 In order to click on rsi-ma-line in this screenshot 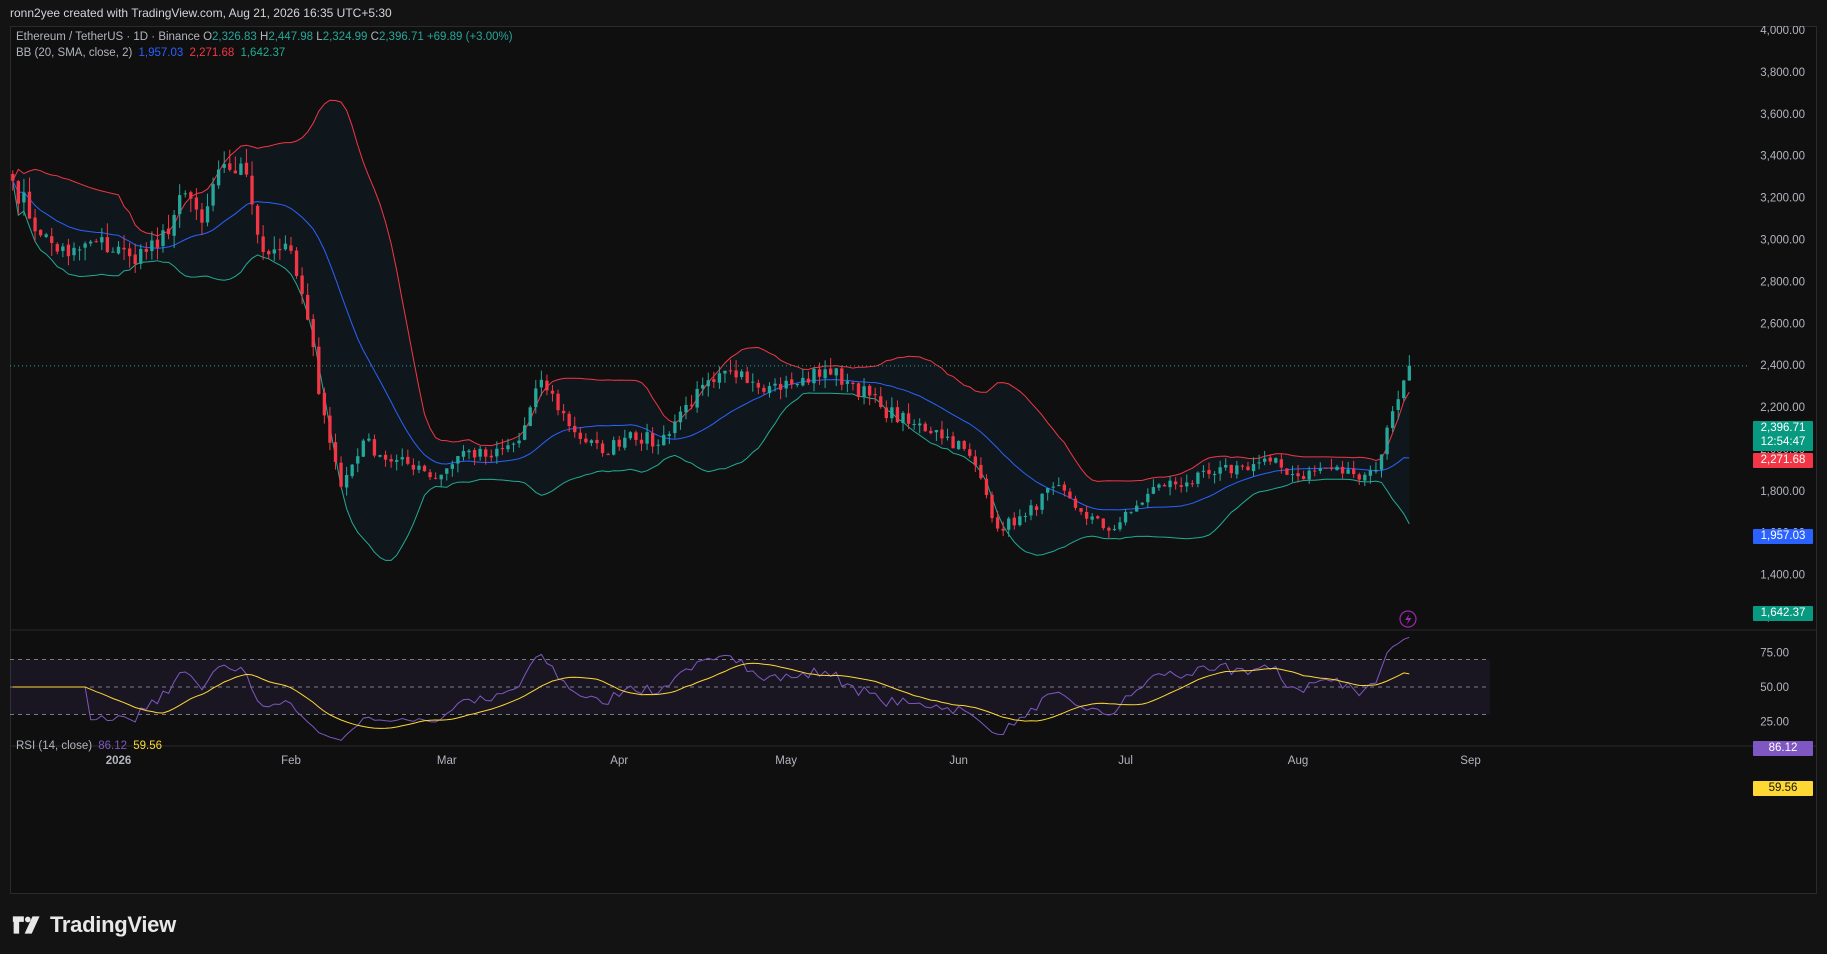, I will do `click(711, 695)`.